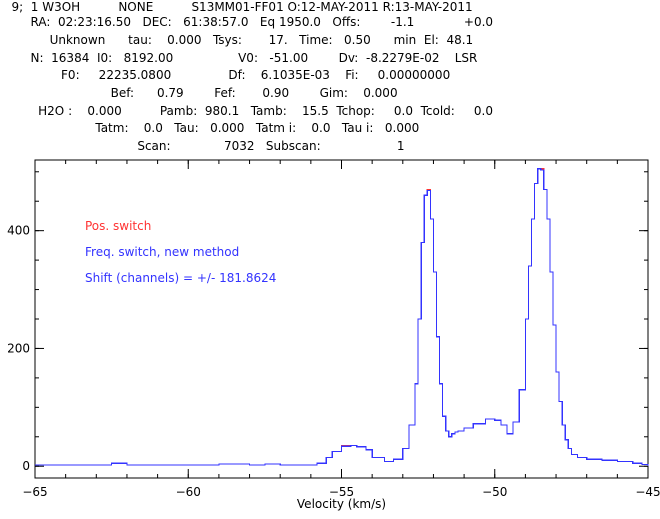 This screenshot has height=519, width=660. Describe the element at coordinates (34, 492) in the screenshot. I see `x-tick-label: −65` at that location.